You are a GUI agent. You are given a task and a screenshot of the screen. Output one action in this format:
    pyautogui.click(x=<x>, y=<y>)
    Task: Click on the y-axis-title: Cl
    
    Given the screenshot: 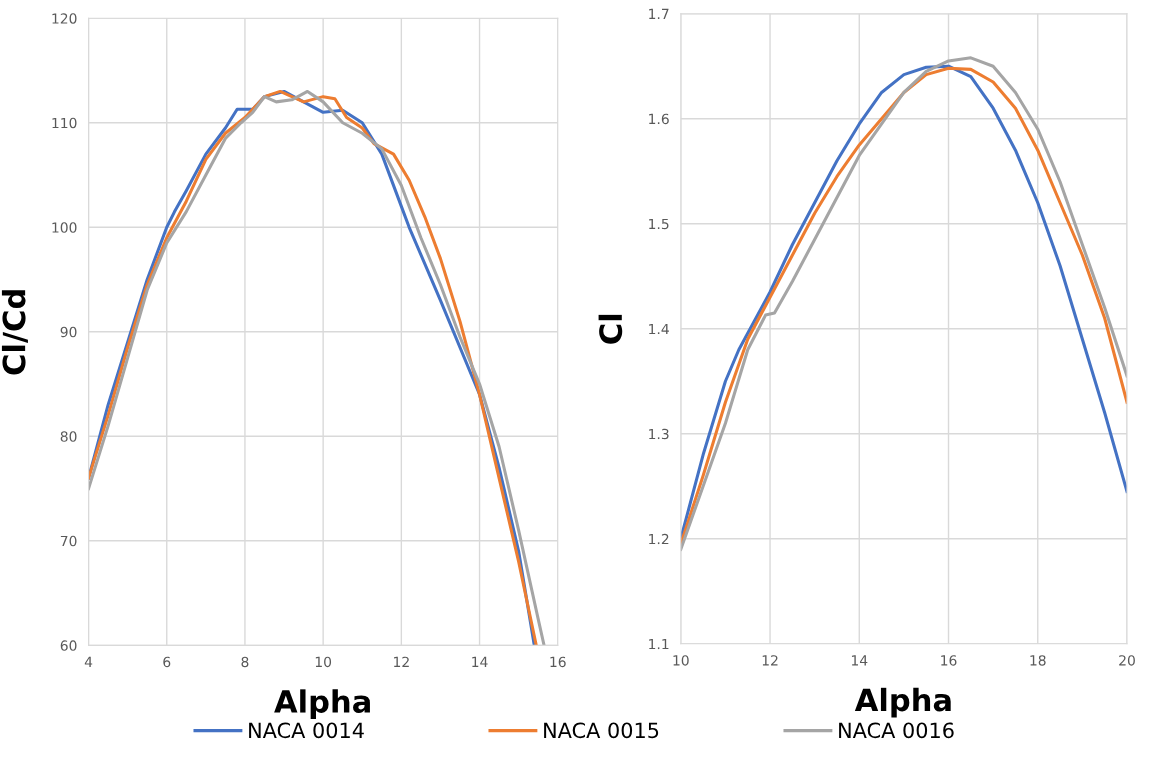 What is the action you would take?
    pyautogui.click(x=610, y=329)
    